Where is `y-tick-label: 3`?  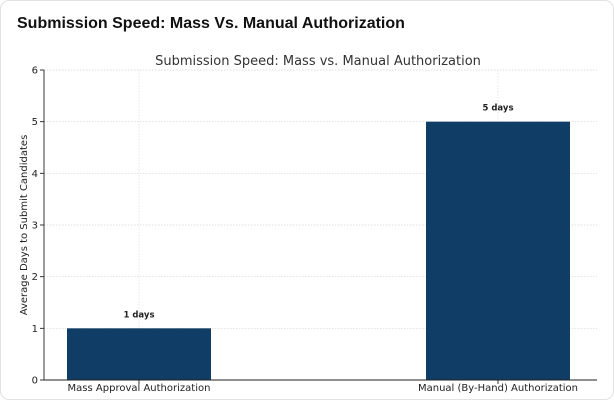
y-tick-label: 3 is located at coordinates (35, 226).